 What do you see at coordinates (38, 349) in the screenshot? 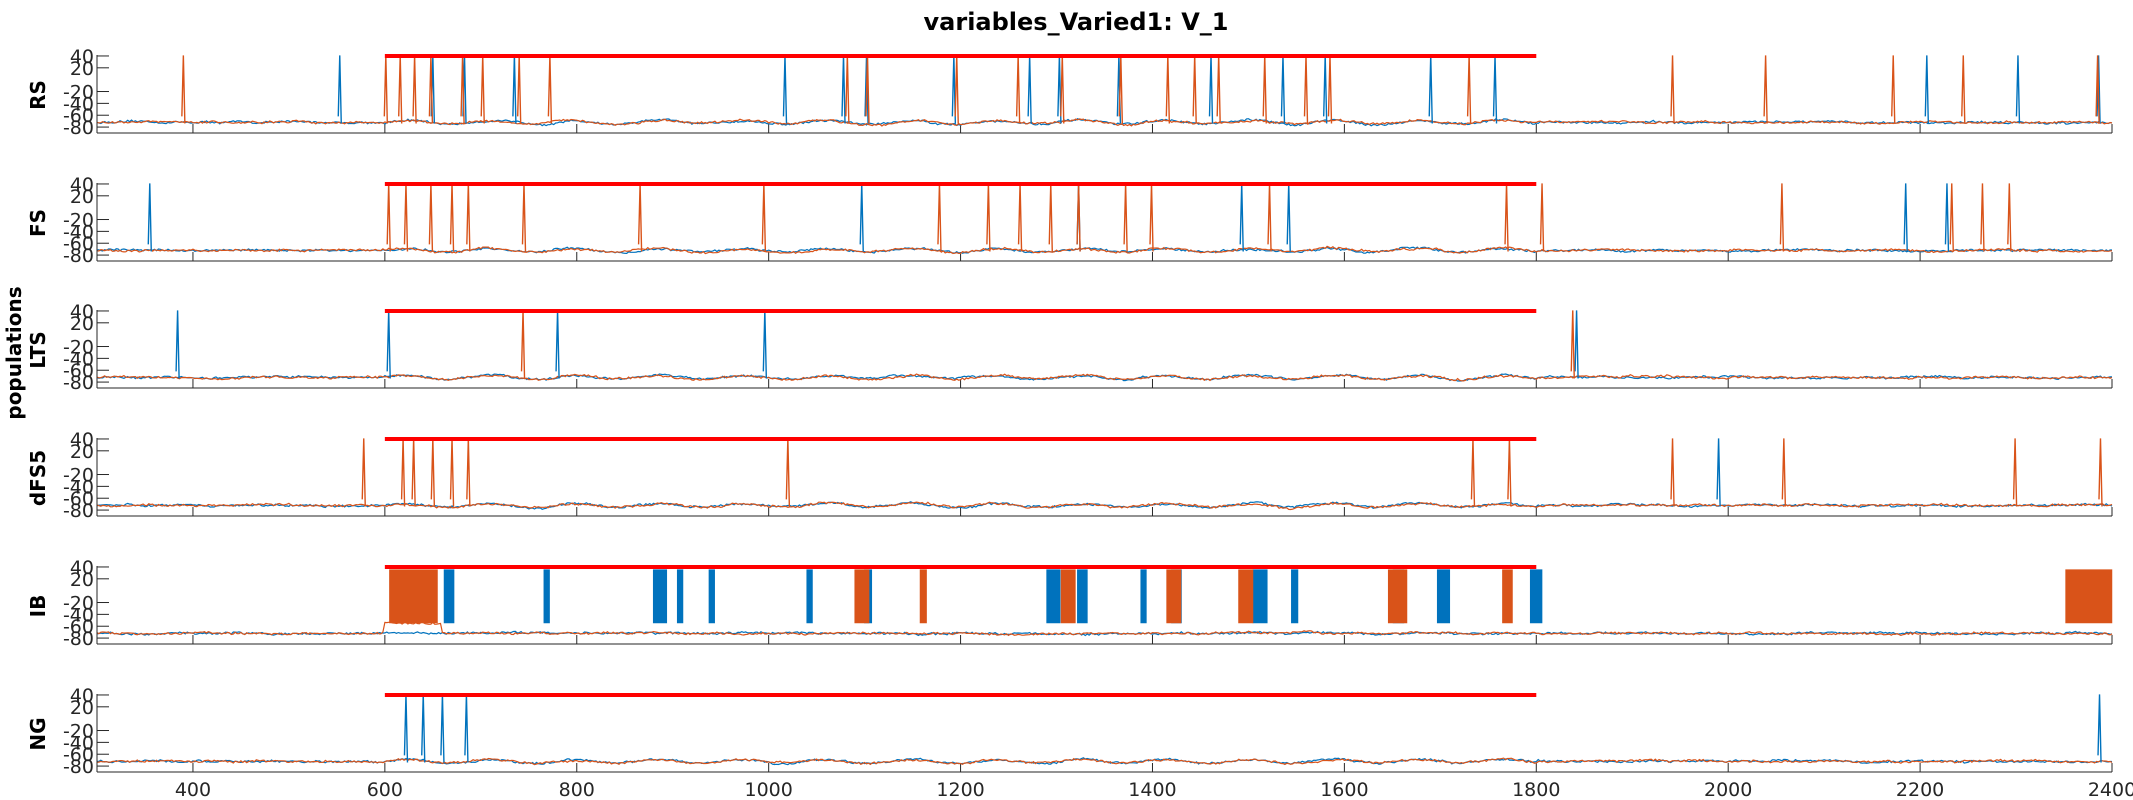
I see `panel-label: LTS` at bounding box center [38, 349].